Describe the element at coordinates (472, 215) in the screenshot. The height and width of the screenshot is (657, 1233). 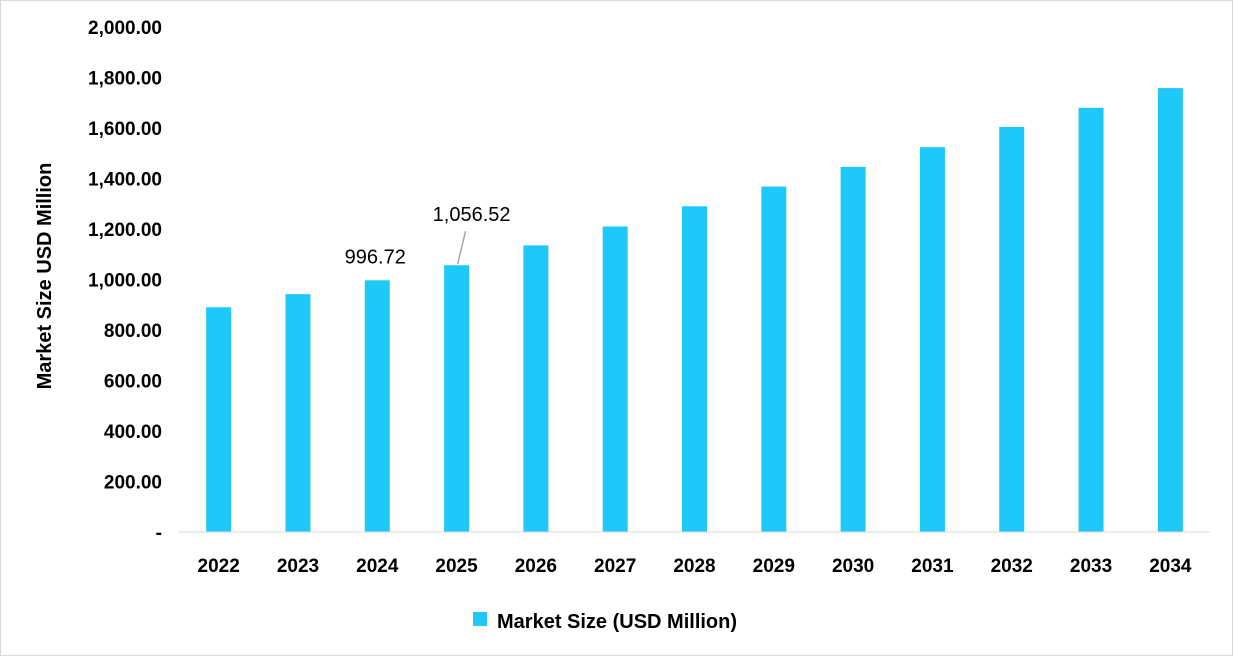
I see `data-label: 1,056.52` at that location.